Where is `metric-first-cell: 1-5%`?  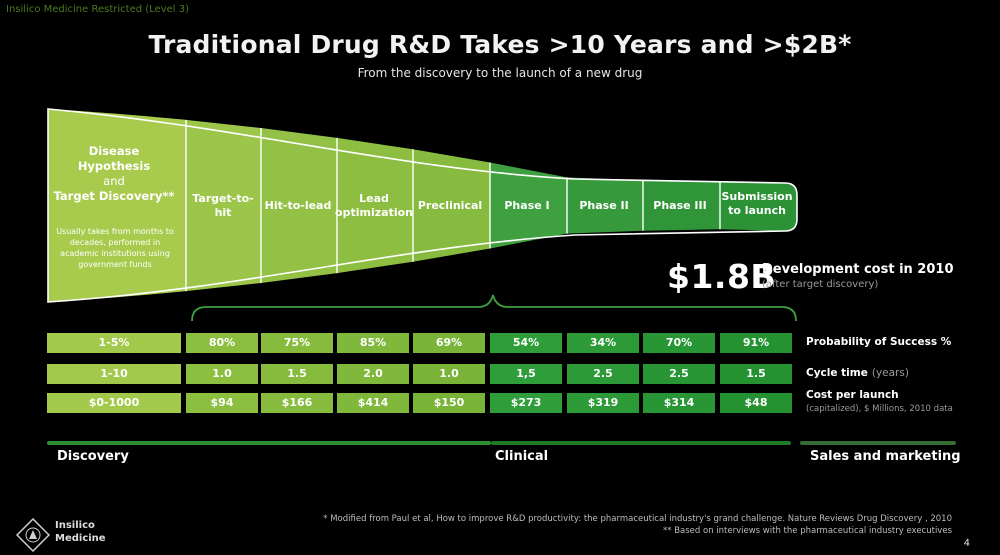
metric-first-cell: 1-5% is located at coordinates (114, 343).